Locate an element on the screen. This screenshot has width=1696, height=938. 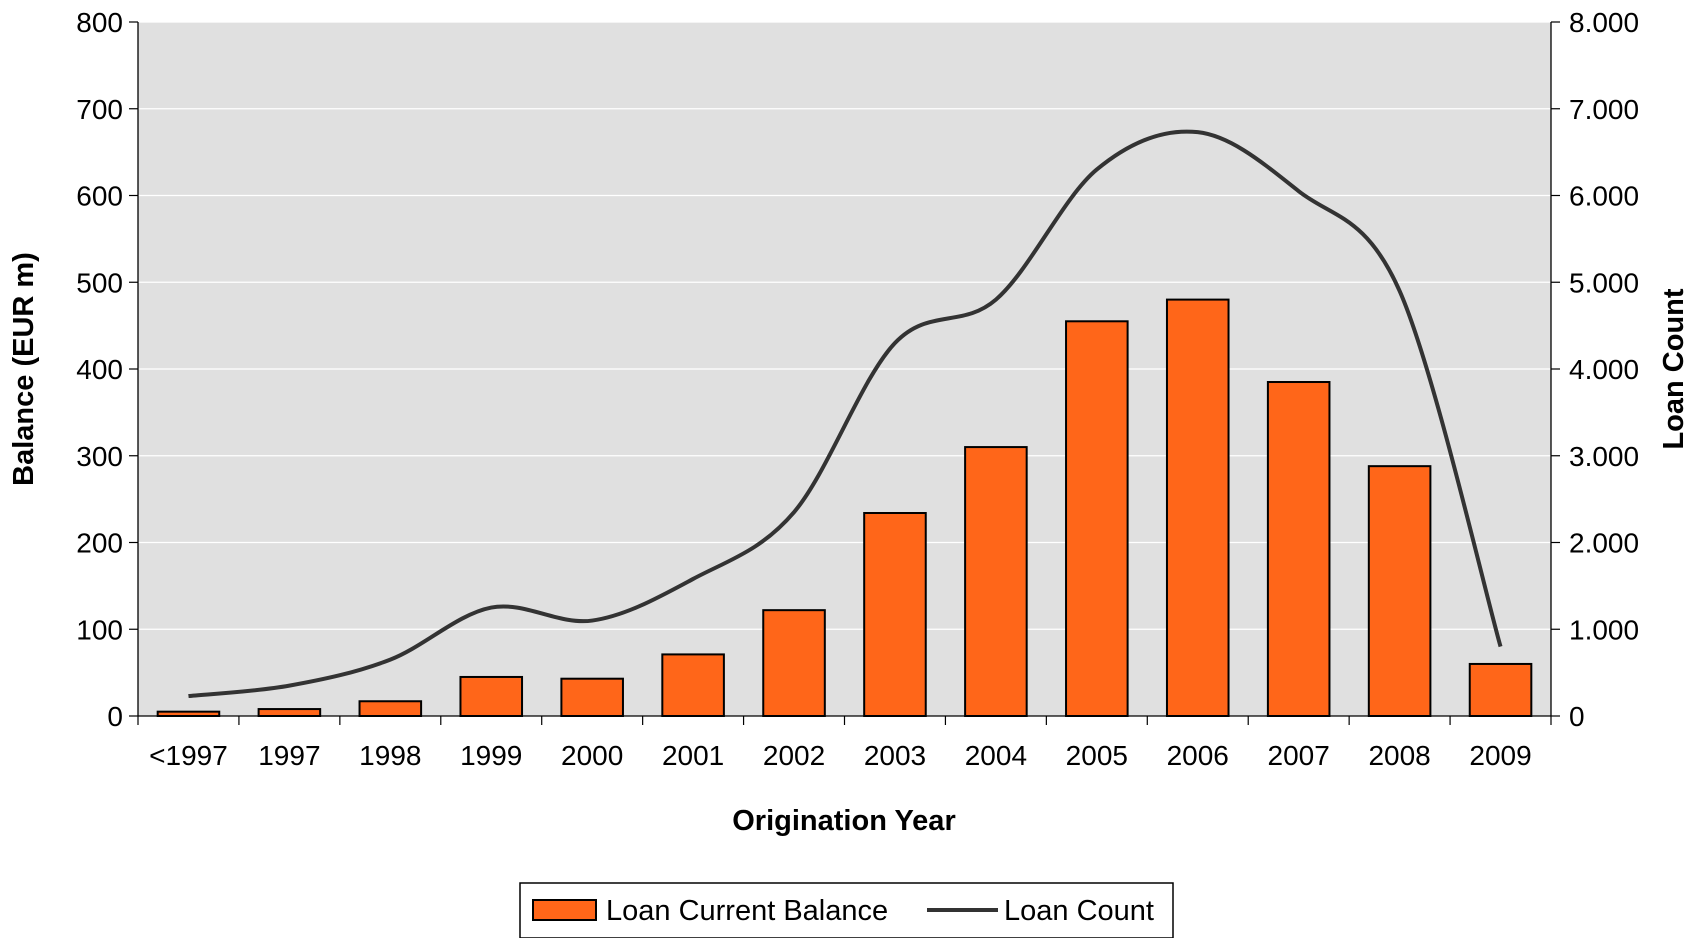
x-tick-label: 2002 is located at coordinates (794, 755).